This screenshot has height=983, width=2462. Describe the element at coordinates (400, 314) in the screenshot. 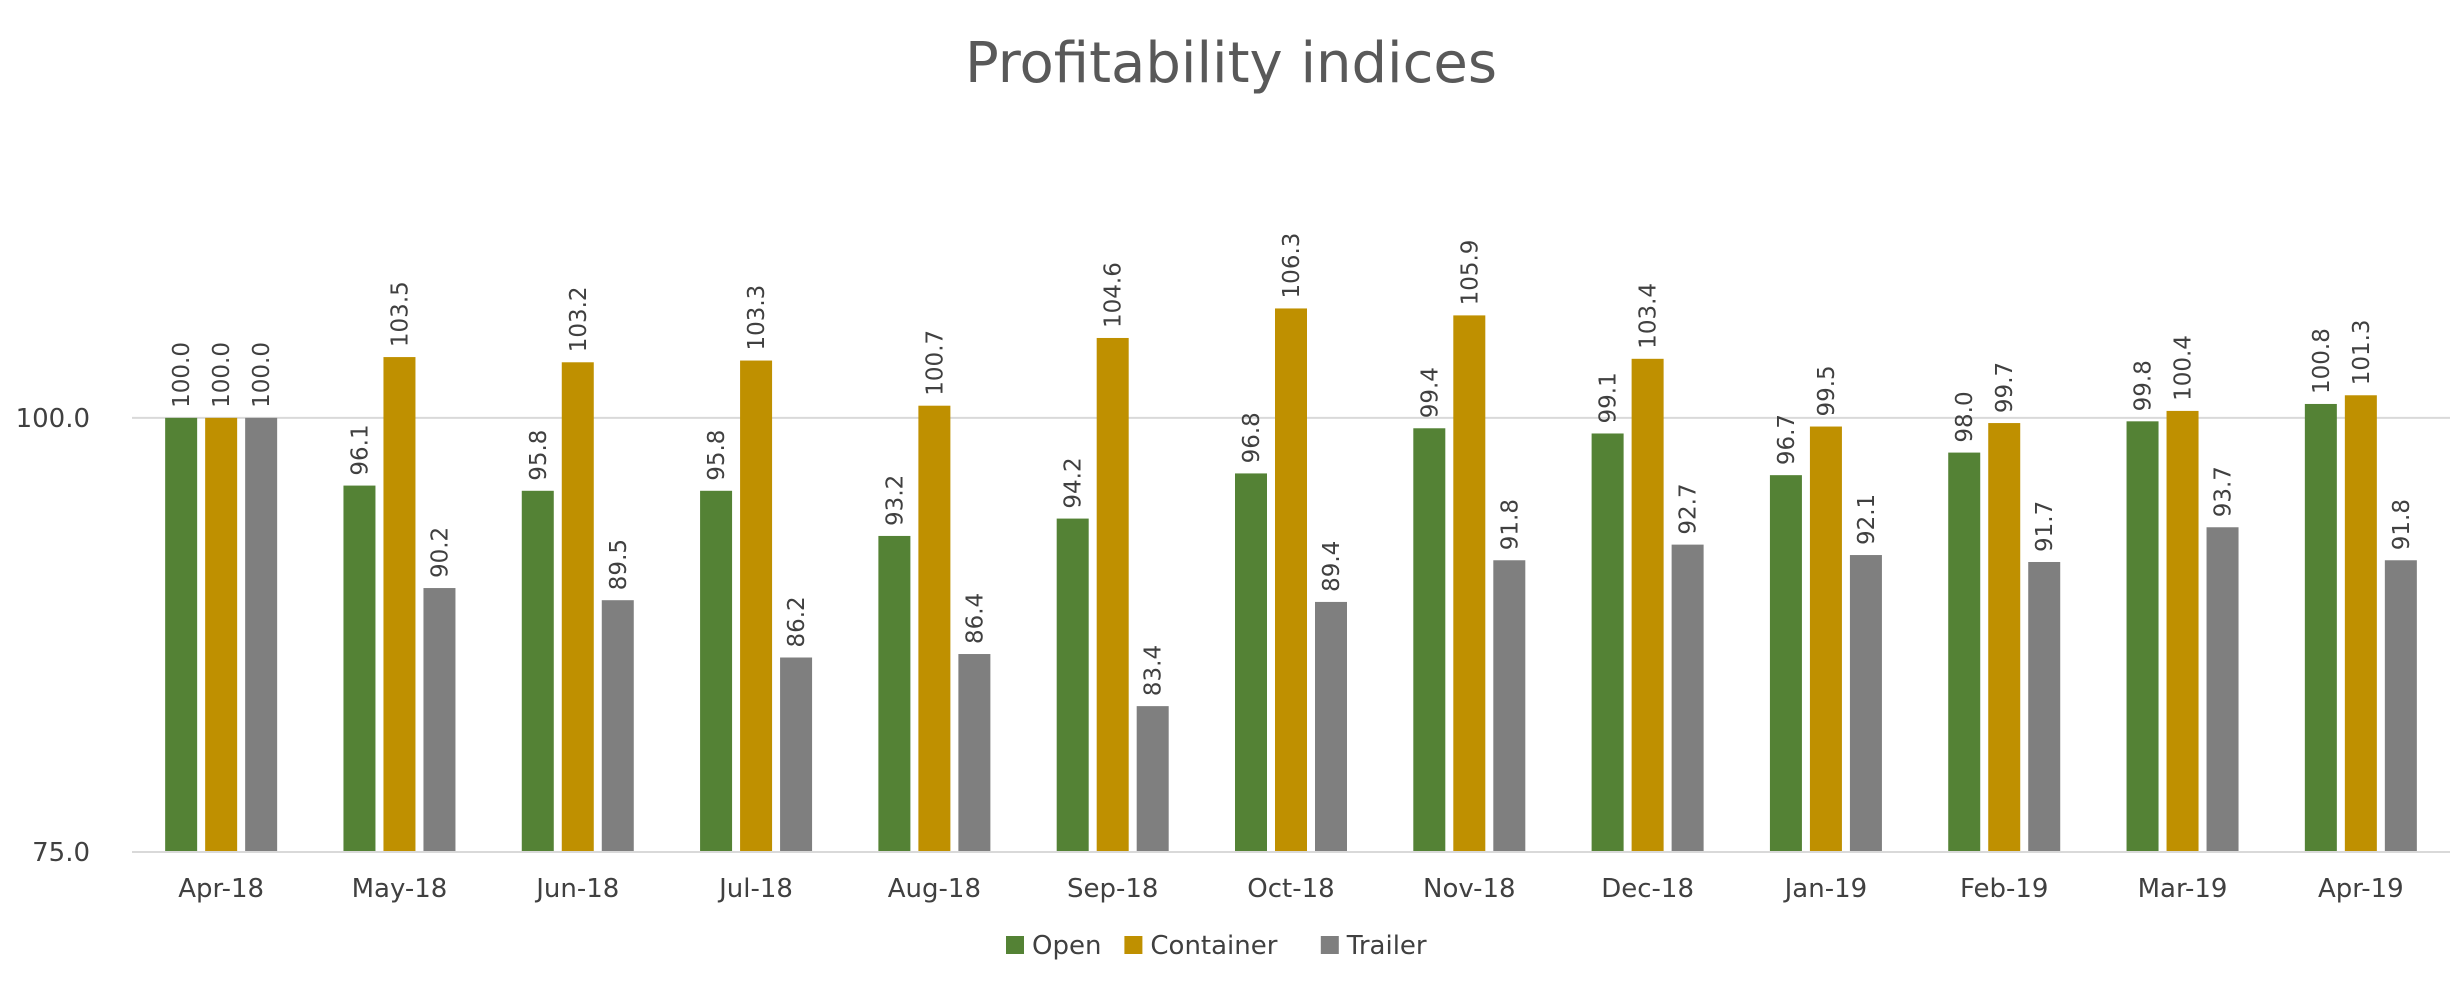

I see `data-label-container-may-18: 103.5` at that location.